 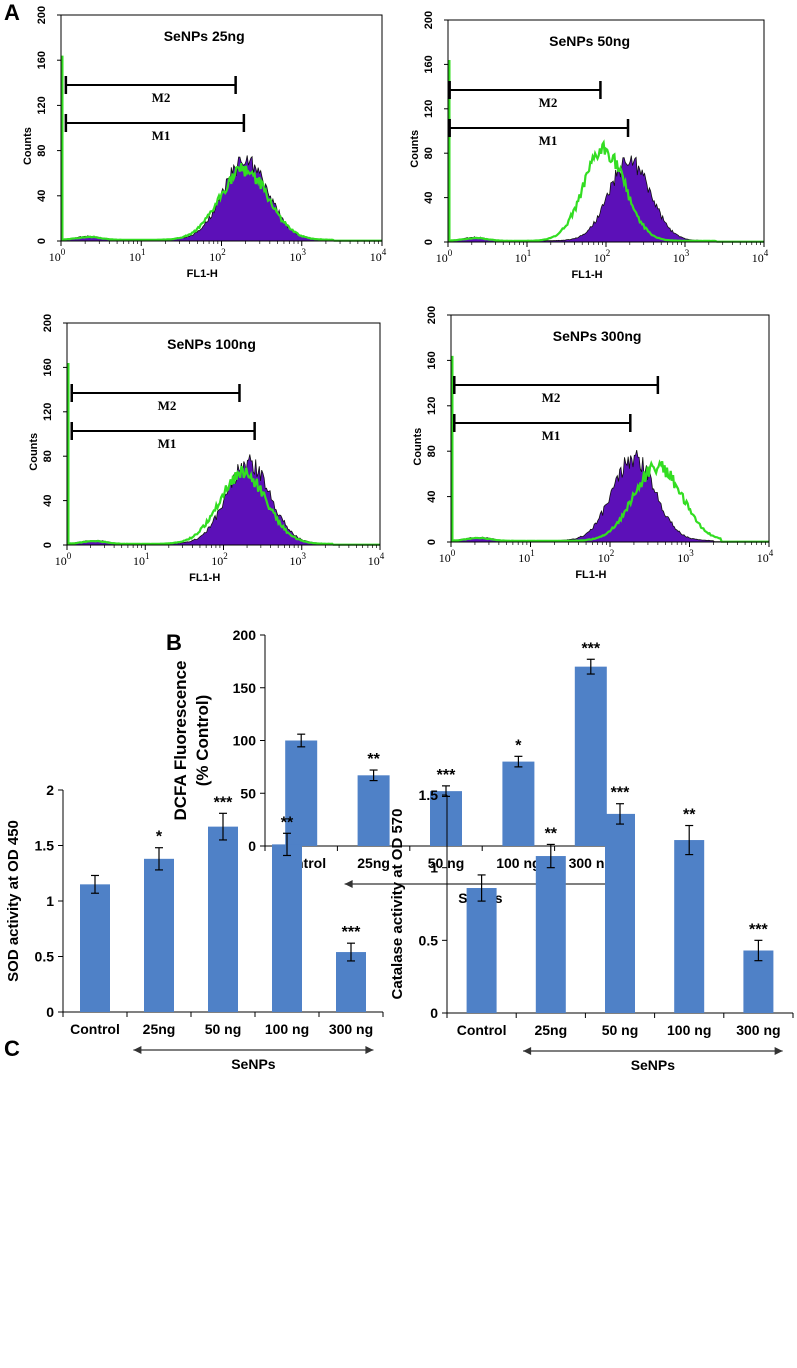 I want to click on histogram-title: SeNPs 100ng, so click(x=211, y=344).